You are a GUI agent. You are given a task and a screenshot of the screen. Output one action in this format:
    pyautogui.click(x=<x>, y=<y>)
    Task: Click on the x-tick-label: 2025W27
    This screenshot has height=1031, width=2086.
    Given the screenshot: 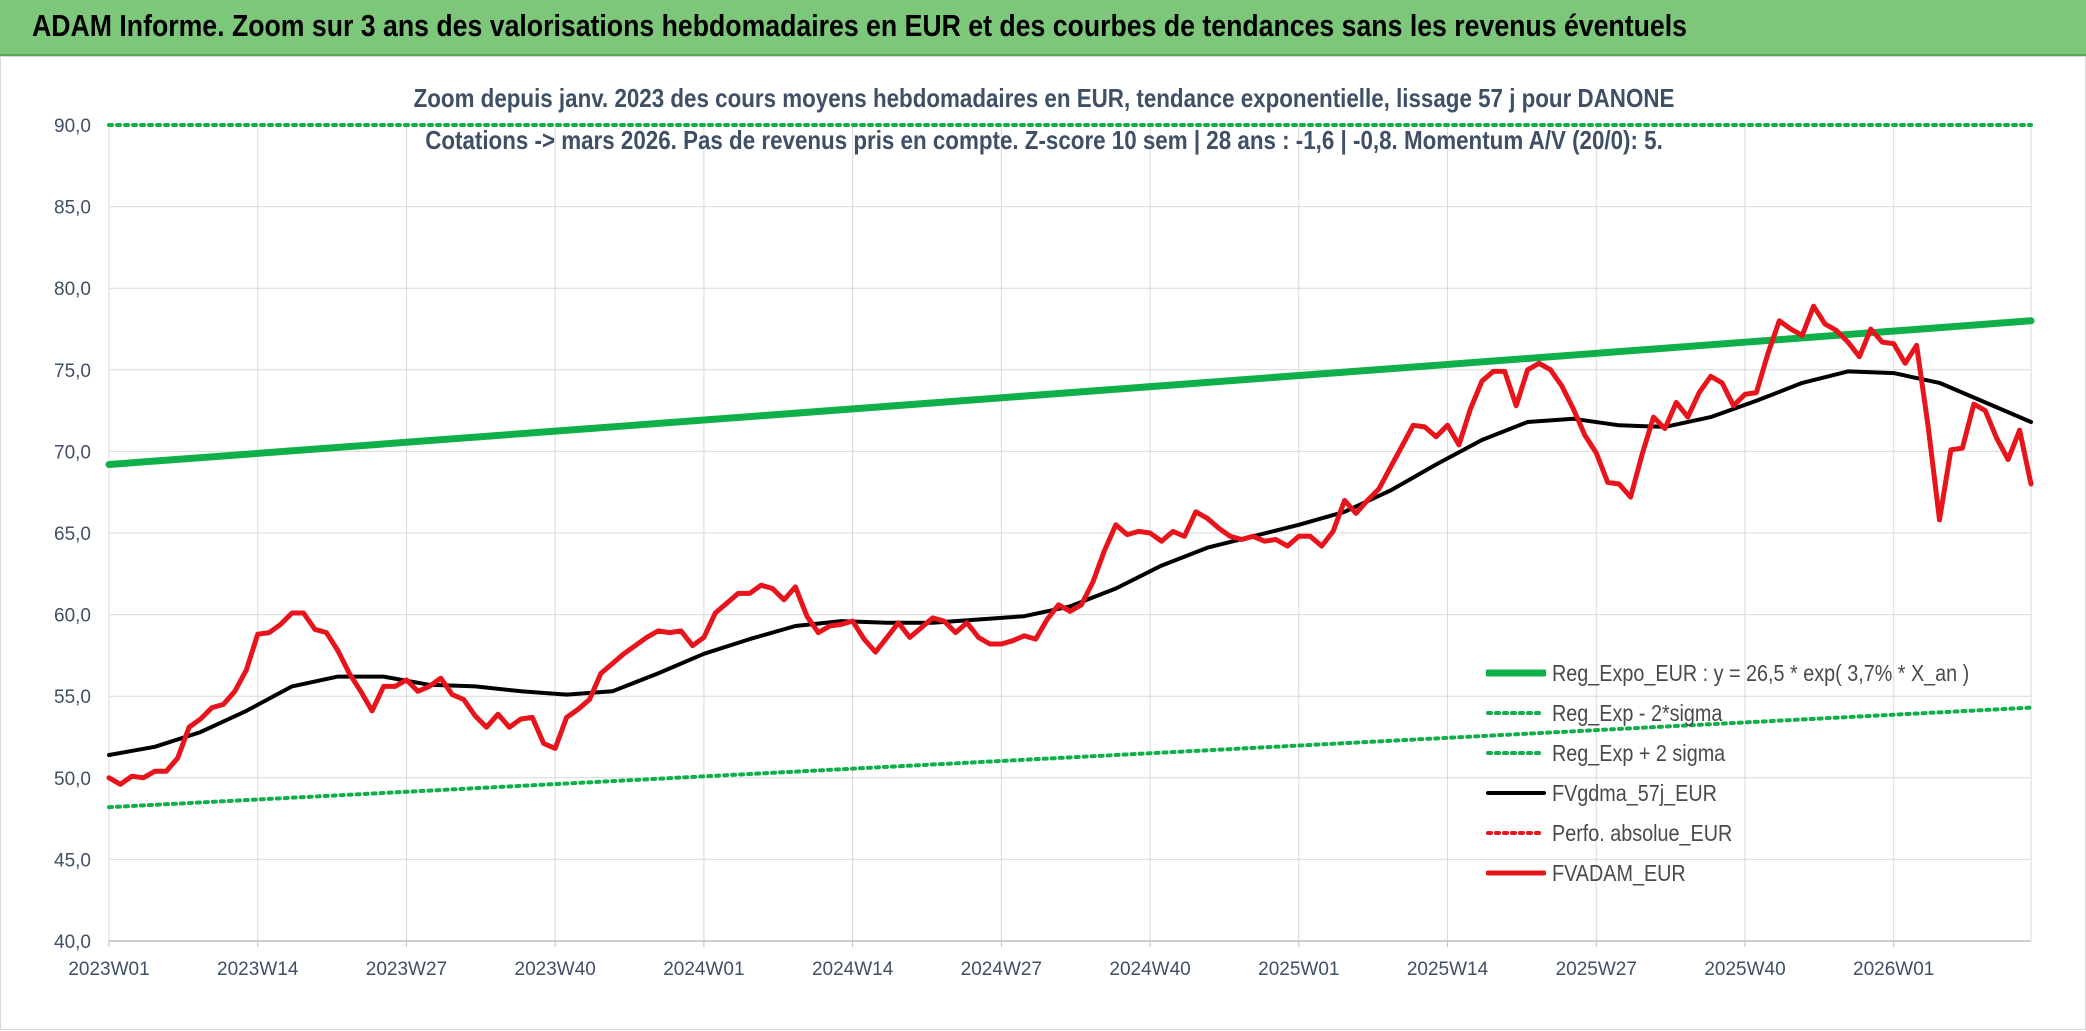 What is the action you would take?
    pyautogui.click(x=1596, y=969)
    